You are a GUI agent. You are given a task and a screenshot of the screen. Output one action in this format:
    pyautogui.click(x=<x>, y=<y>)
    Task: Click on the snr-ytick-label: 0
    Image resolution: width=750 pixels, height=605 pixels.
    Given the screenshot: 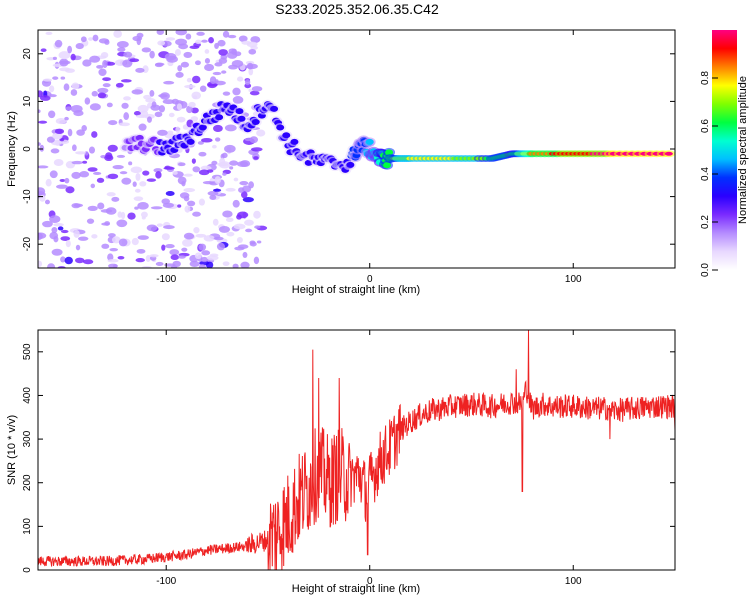 What is the action you would take?
    pyautogui.click(x=27, y=570)
    